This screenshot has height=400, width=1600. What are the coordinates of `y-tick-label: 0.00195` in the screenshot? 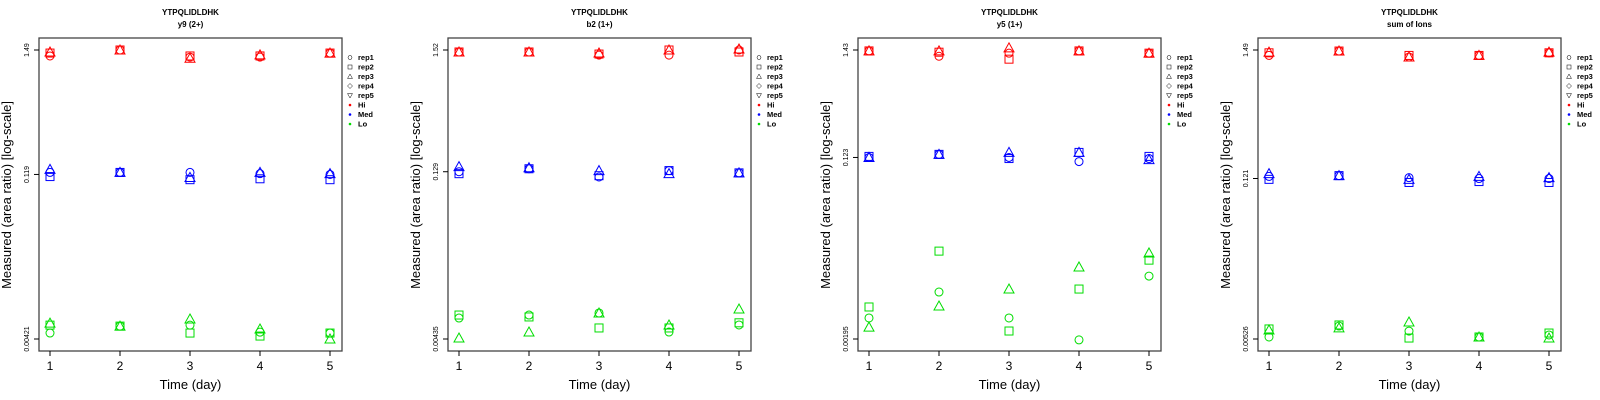 It's located at (846, 338).